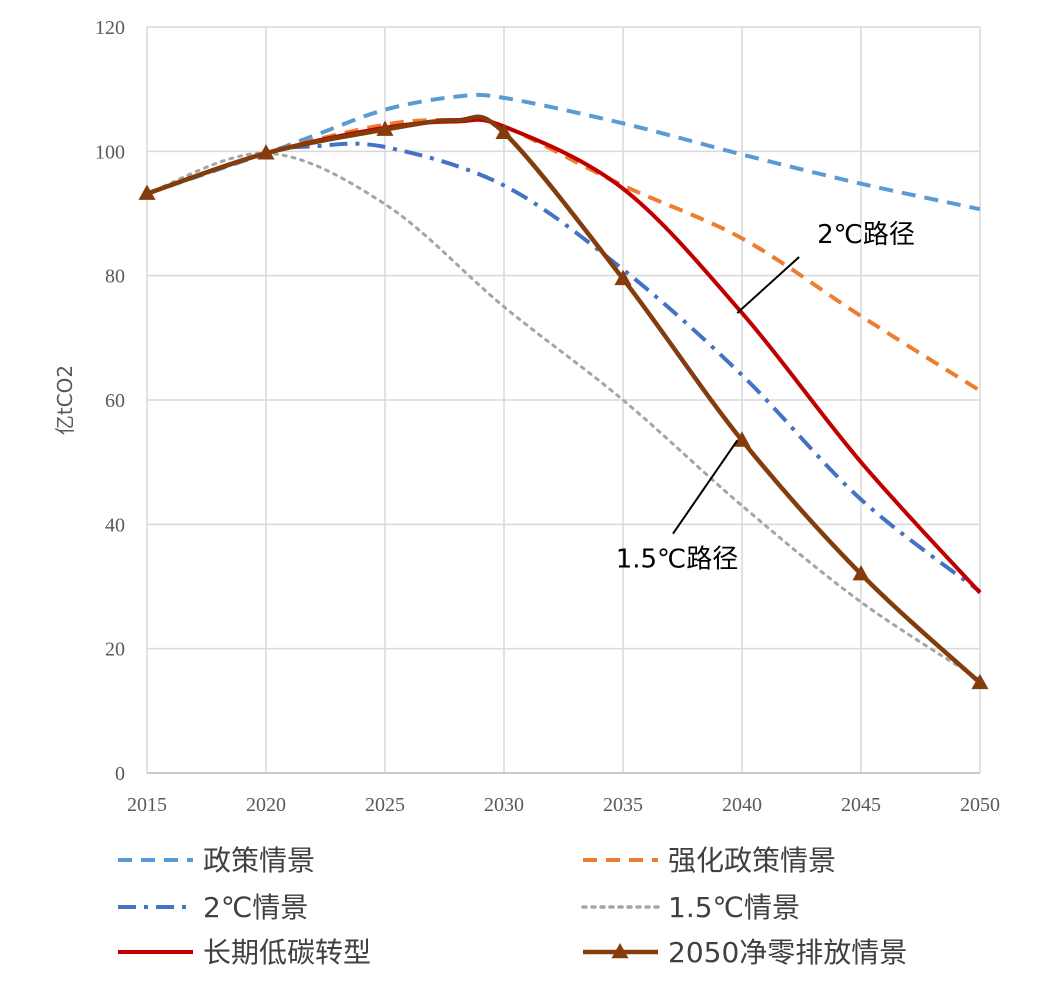 This screenshot has width=1055, height=990. I want to click on annotation-label: 1.5℃路径, so click(677, 560).